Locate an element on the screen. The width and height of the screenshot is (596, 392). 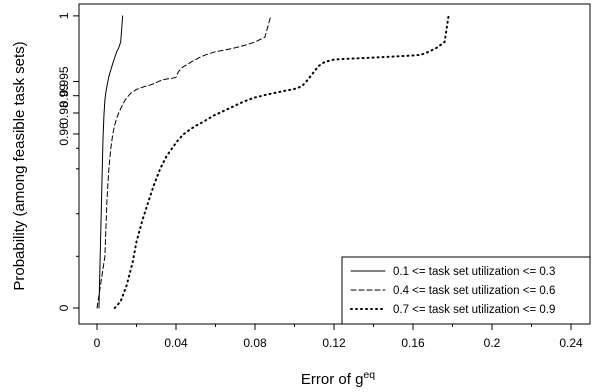
x-tick-label: 0.2 is located at coordinates (492, 343).